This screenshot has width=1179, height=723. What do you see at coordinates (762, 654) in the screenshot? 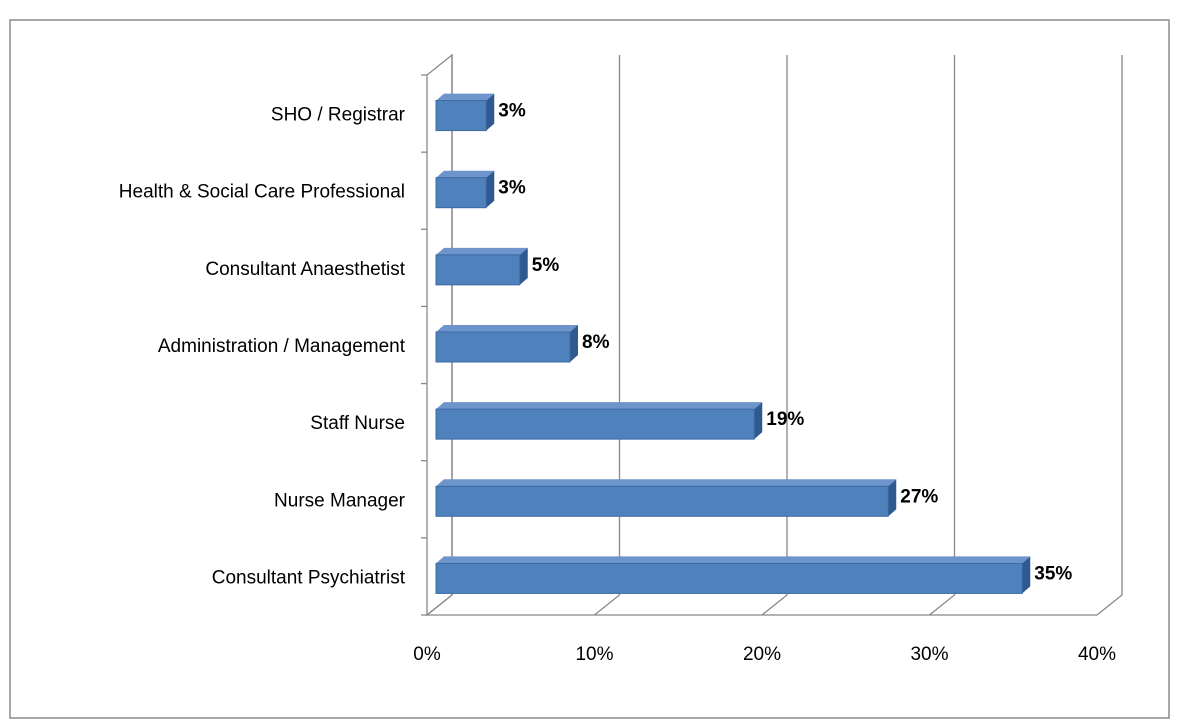
I see `x-tick-label: 20%` at bounding box center [762, 654].